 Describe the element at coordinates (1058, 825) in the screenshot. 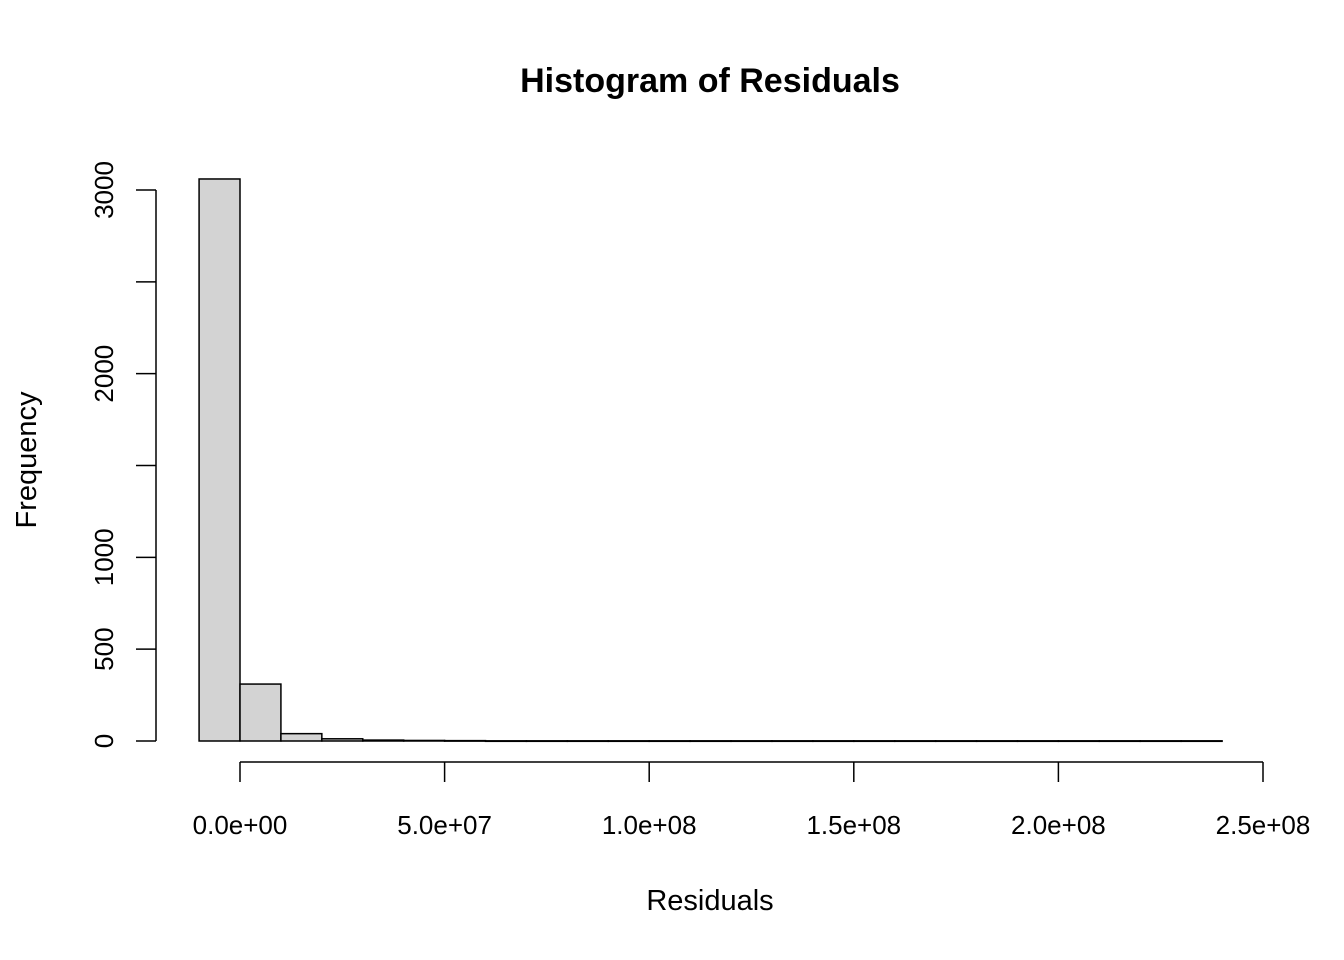

I see `x-tick-label: 2.0e+08` at that location.